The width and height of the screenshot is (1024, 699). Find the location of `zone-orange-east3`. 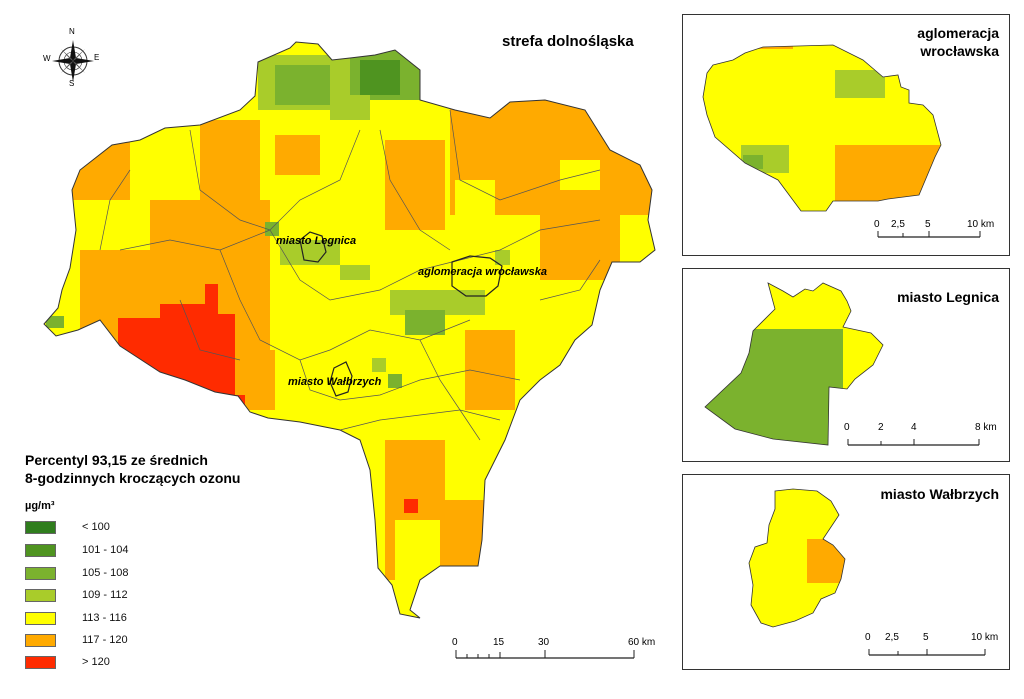

zone-orange-east3 is located at coordinates (490, 370).